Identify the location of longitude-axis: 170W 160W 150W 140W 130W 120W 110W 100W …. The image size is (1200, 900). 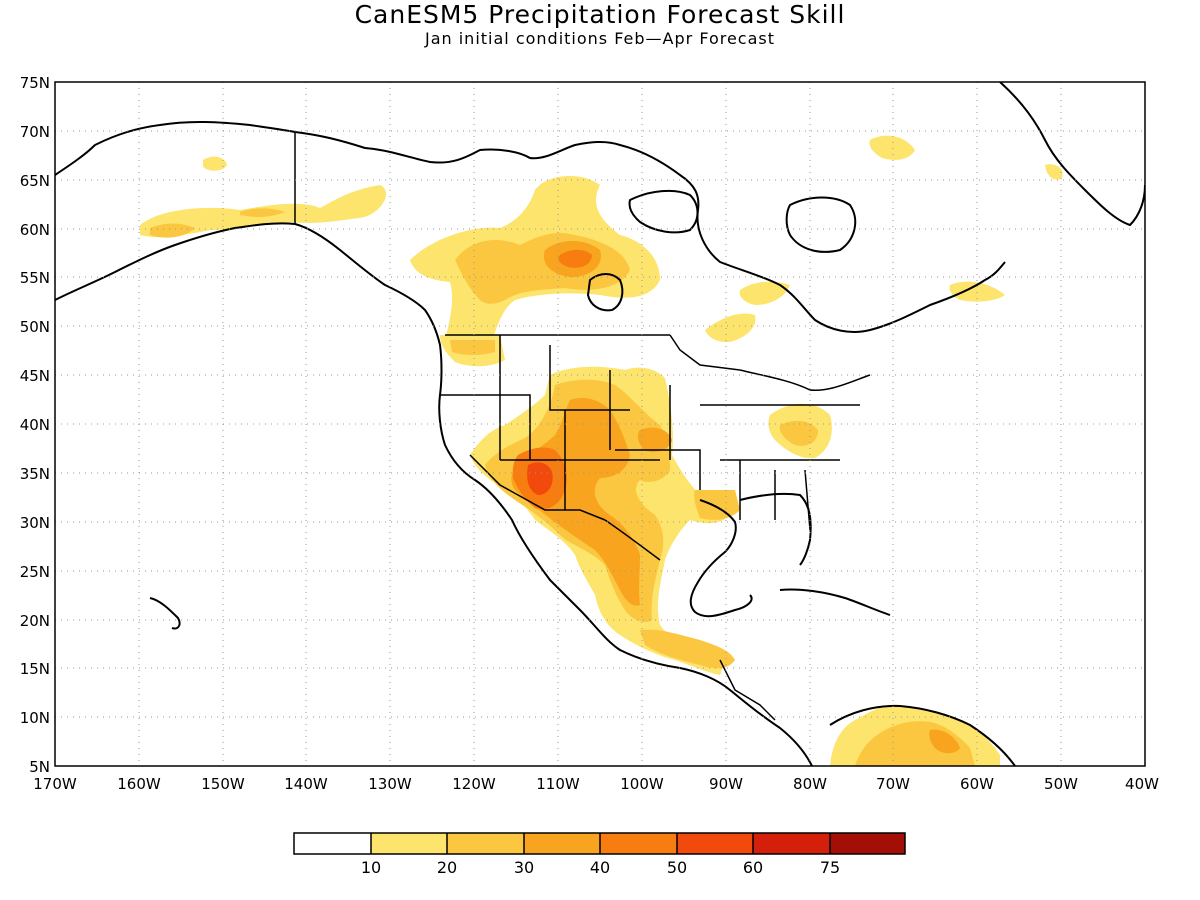
(596, 784).